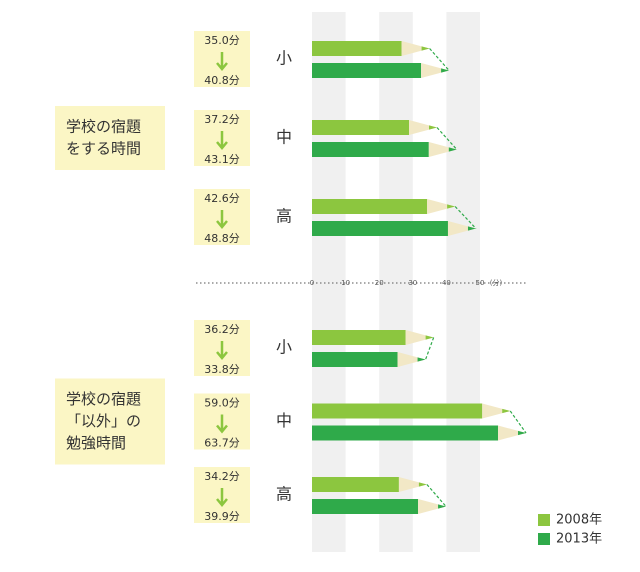  I want to click on value-label: 34.2分, so click(222, 476).